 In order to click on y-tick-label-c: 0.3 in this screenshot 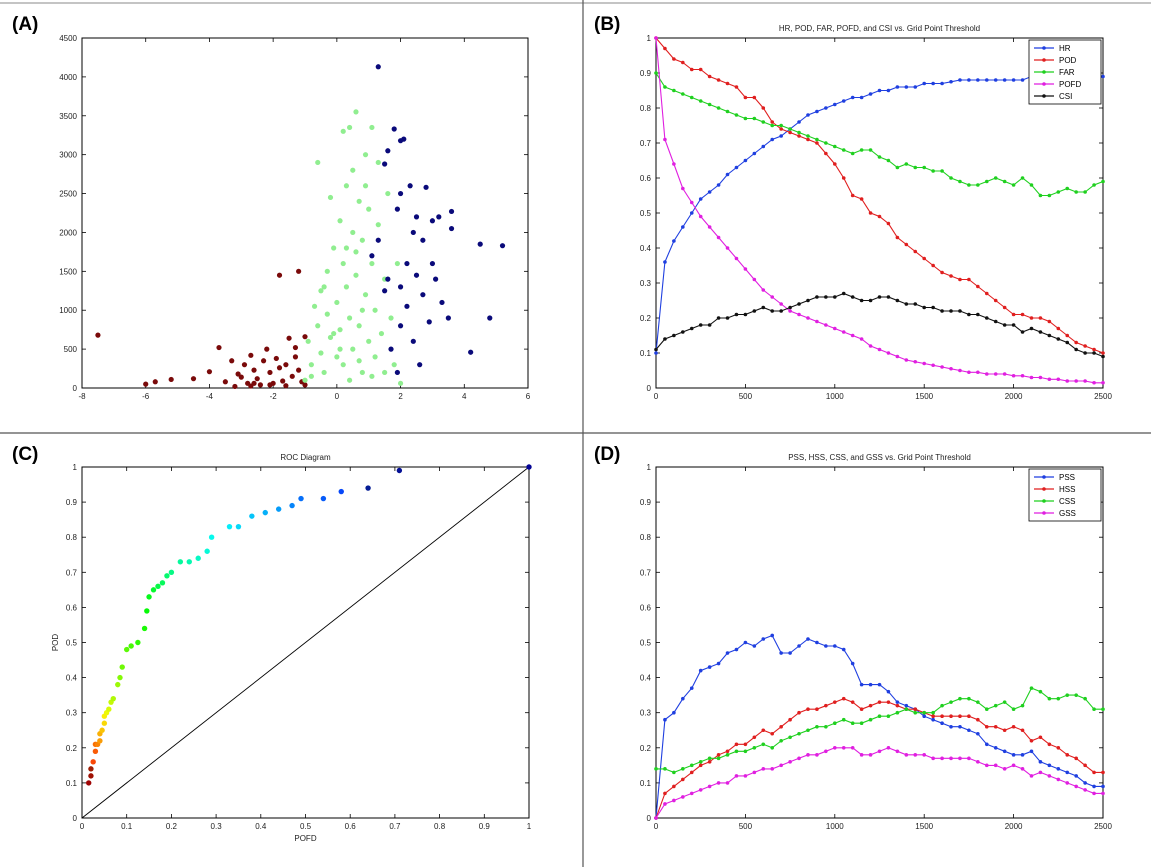, I will do `click(72, 713)`.